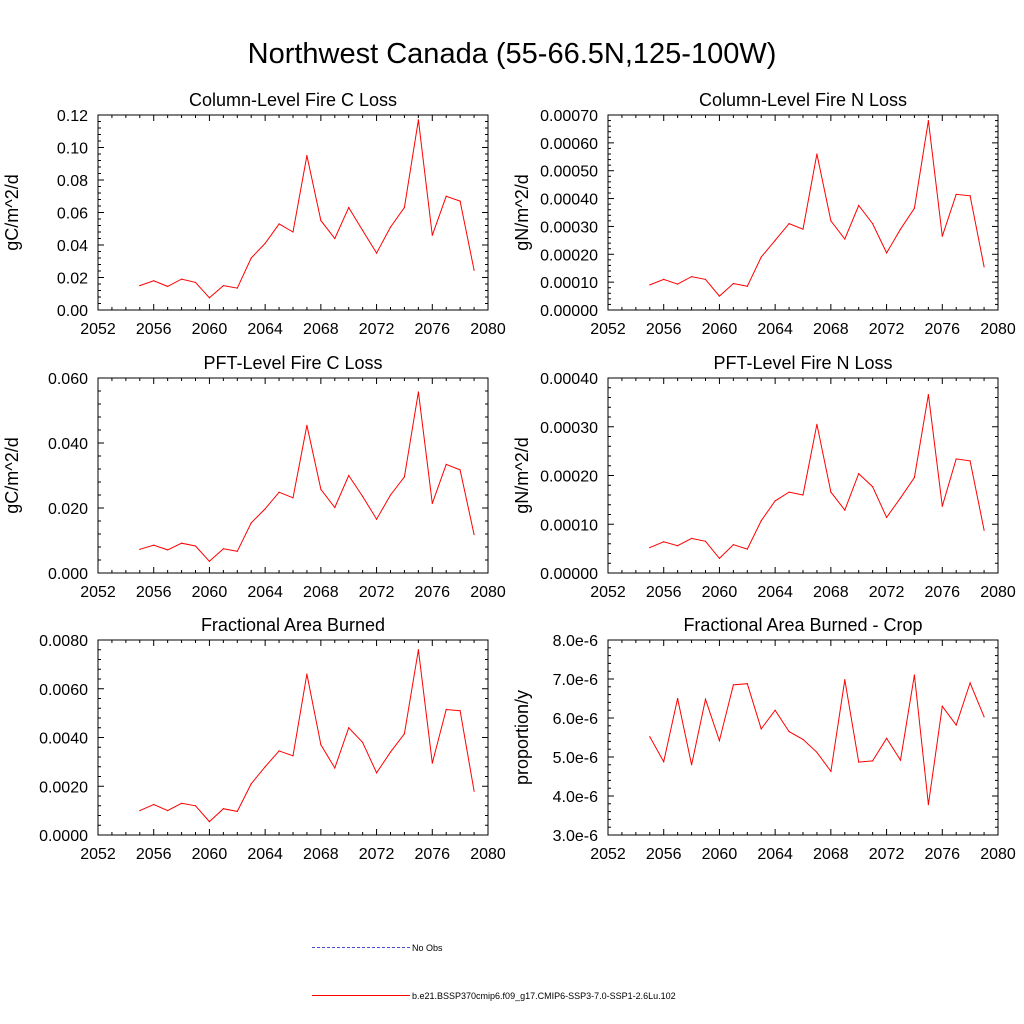 This screenshot has height=1024, width=1024. What do you see at coordinates (63, 787) in the screenshot?
I see `y-tick-label: 0.0020` at bounding box center [63, 787].